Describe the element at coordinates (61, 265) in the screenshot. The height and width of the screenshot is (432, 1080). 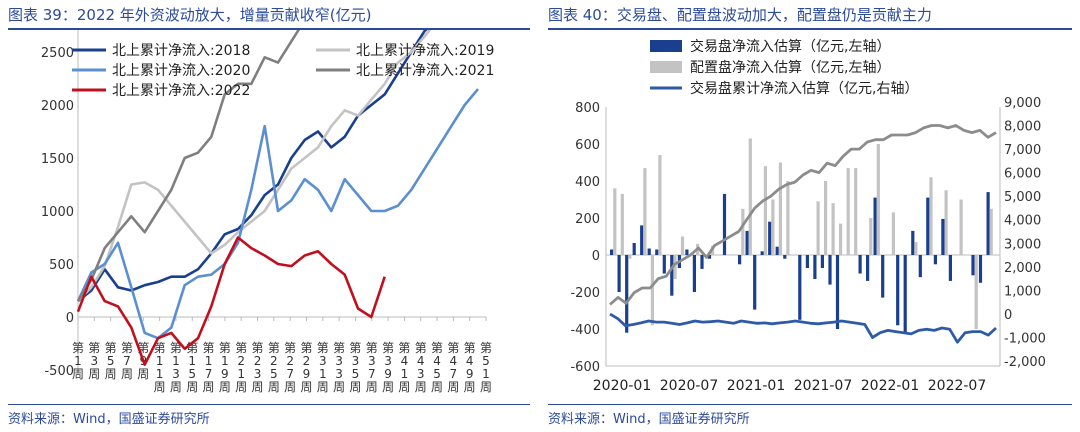
I see `left-y-tick-label: 500` at that location.